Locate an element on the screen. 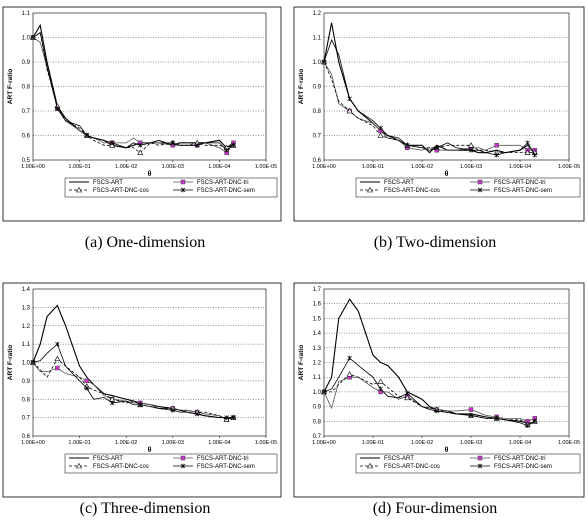  y-tick-label: 0.7 is located at coordinates (26, 419).